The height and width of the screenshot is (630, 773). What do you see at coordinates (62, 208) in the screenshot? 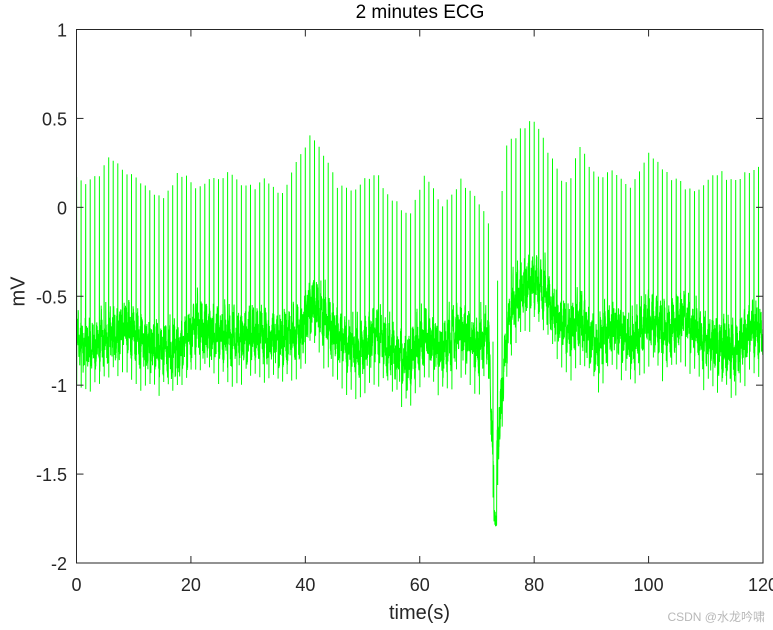
I see `y-tick-label: 0` at bounding box center [62, 208].